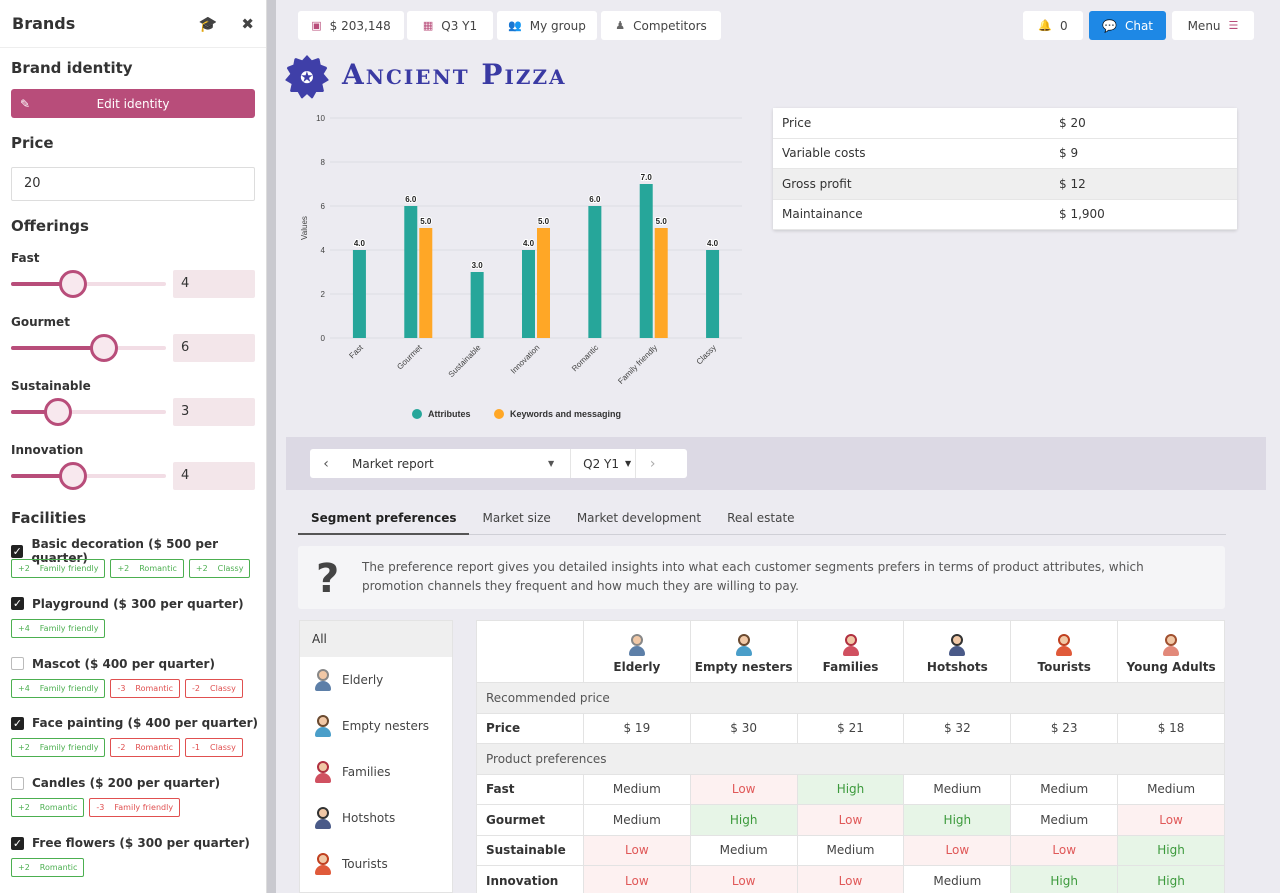  What do you see at coordinates (123, 568) in the screenshot?
I see `effect-amount: +2` at bounding box center [123, 568].